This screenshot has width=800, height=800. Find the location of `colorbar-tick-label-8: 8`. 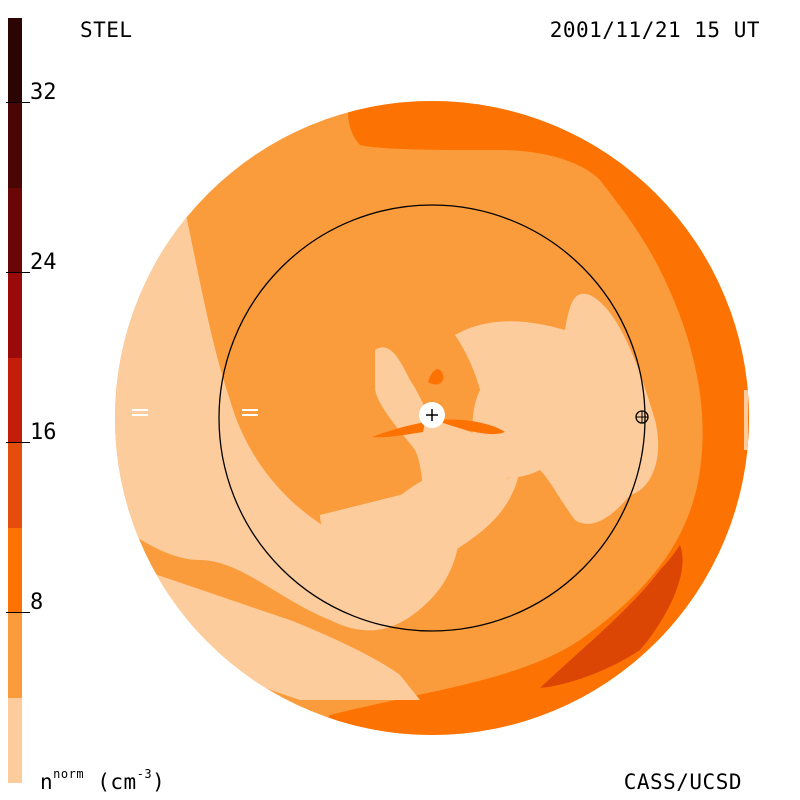

colorbar-tick-label-8: 8 is located at coordinates (37, 602).